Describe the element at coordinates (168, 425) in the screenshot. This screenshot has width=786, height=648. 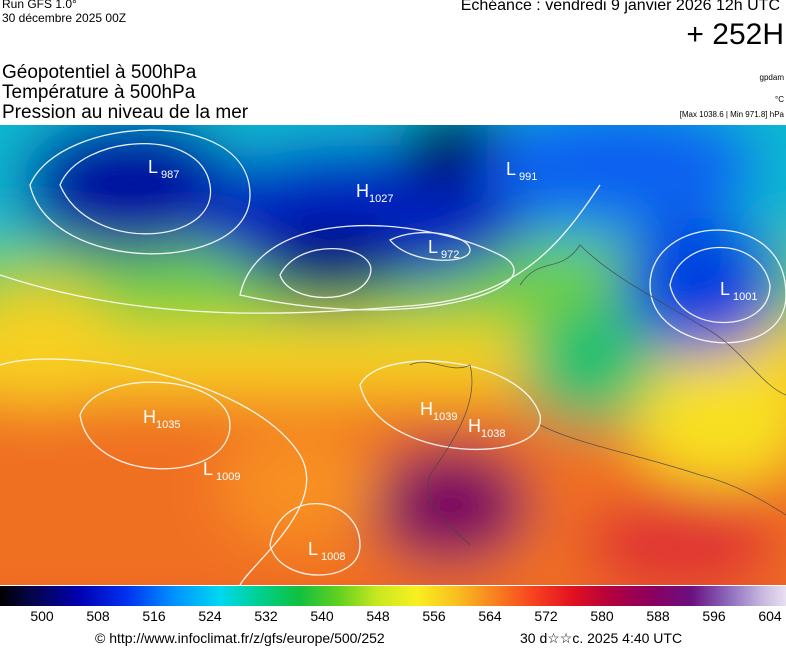
I see `pressure-value: 1035` at that location.